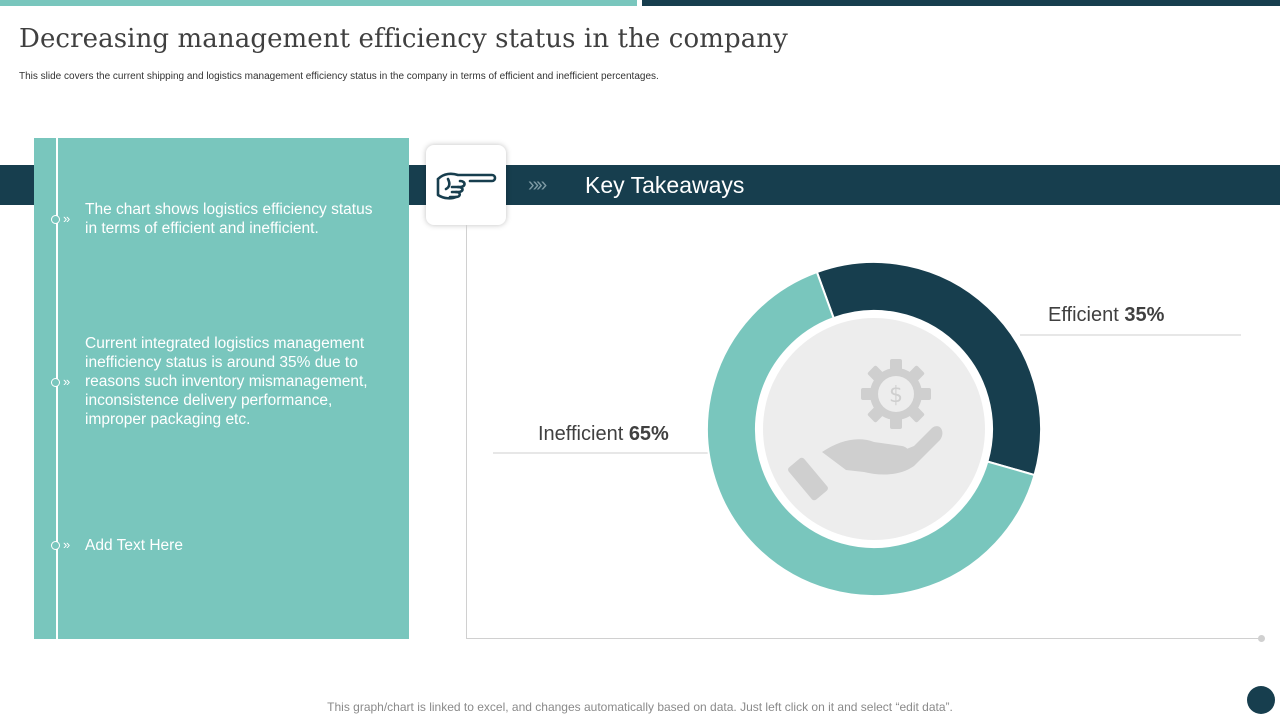 The image size is (1280, 720). I want to click on donut-center, so click(874, 429).